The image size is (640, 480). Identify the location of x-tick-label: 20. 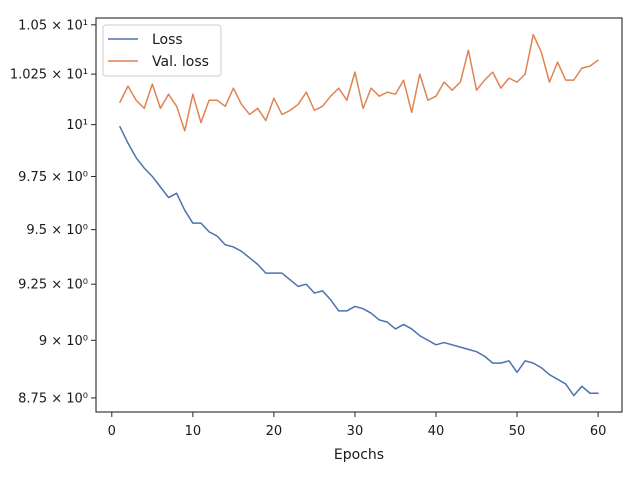
(274, 431).